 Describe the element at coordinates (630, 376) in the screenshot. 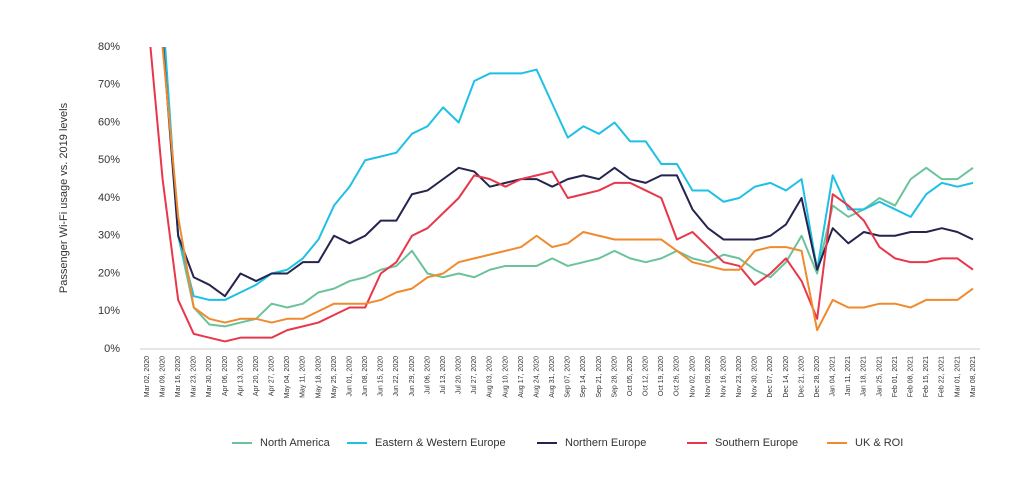

I see `x-tick-label: Oct 05, 2020` at that location.